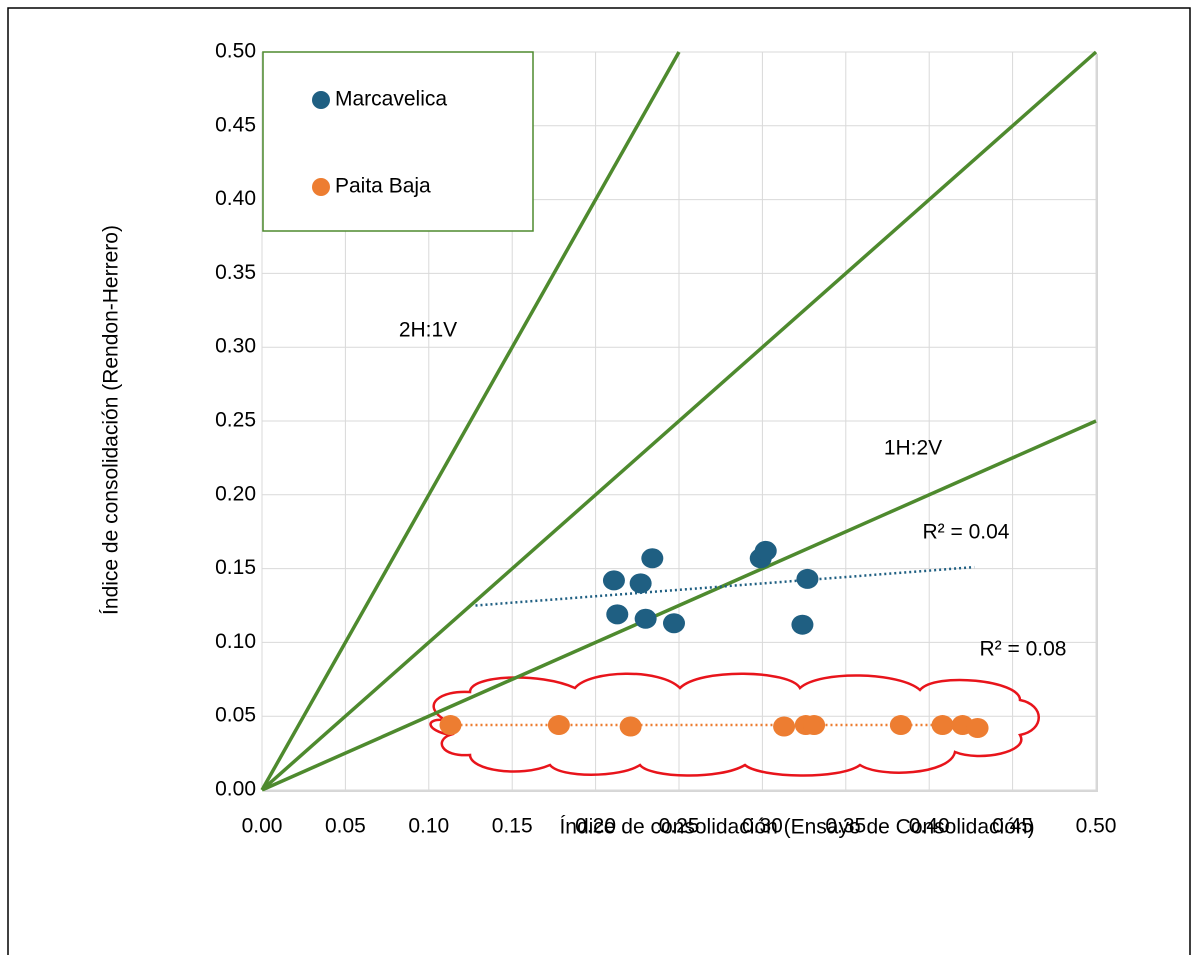  I want to click on x-tick-label: 0.20, so click(595, 826).